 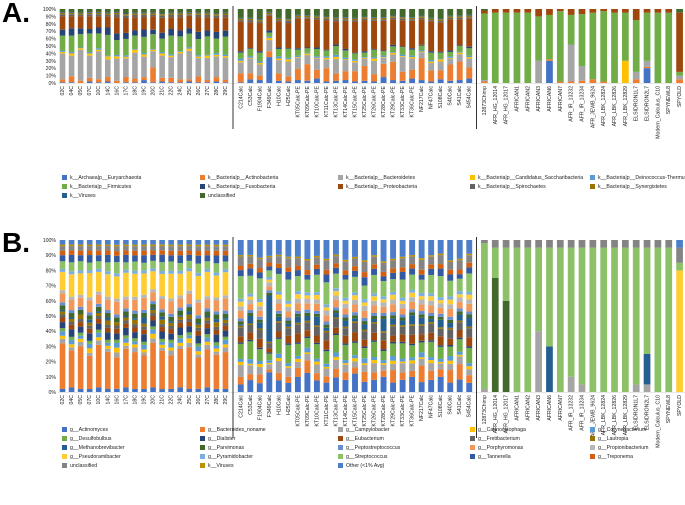 What do you see at coordinates (172, 400) in the screenshot?
I see `x-tick-label: 22C` at bounding box center [172, 400].